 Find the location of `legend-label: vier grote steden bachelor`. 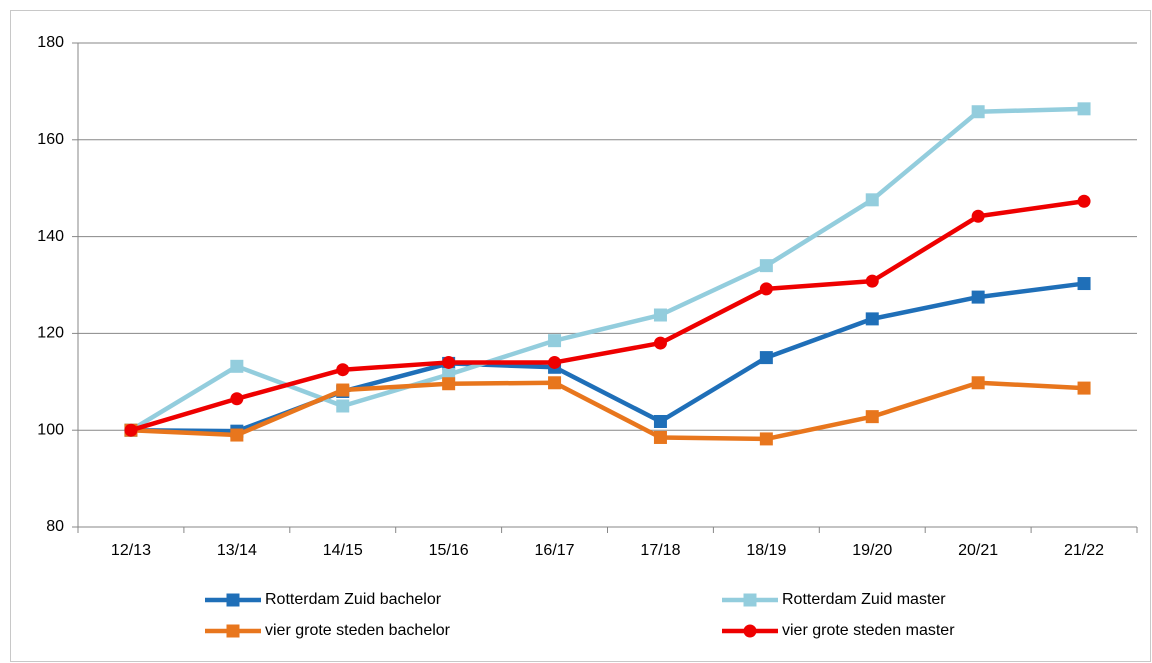

legend-label: vier grote steden bachelor is located at coordinates (358, 630).